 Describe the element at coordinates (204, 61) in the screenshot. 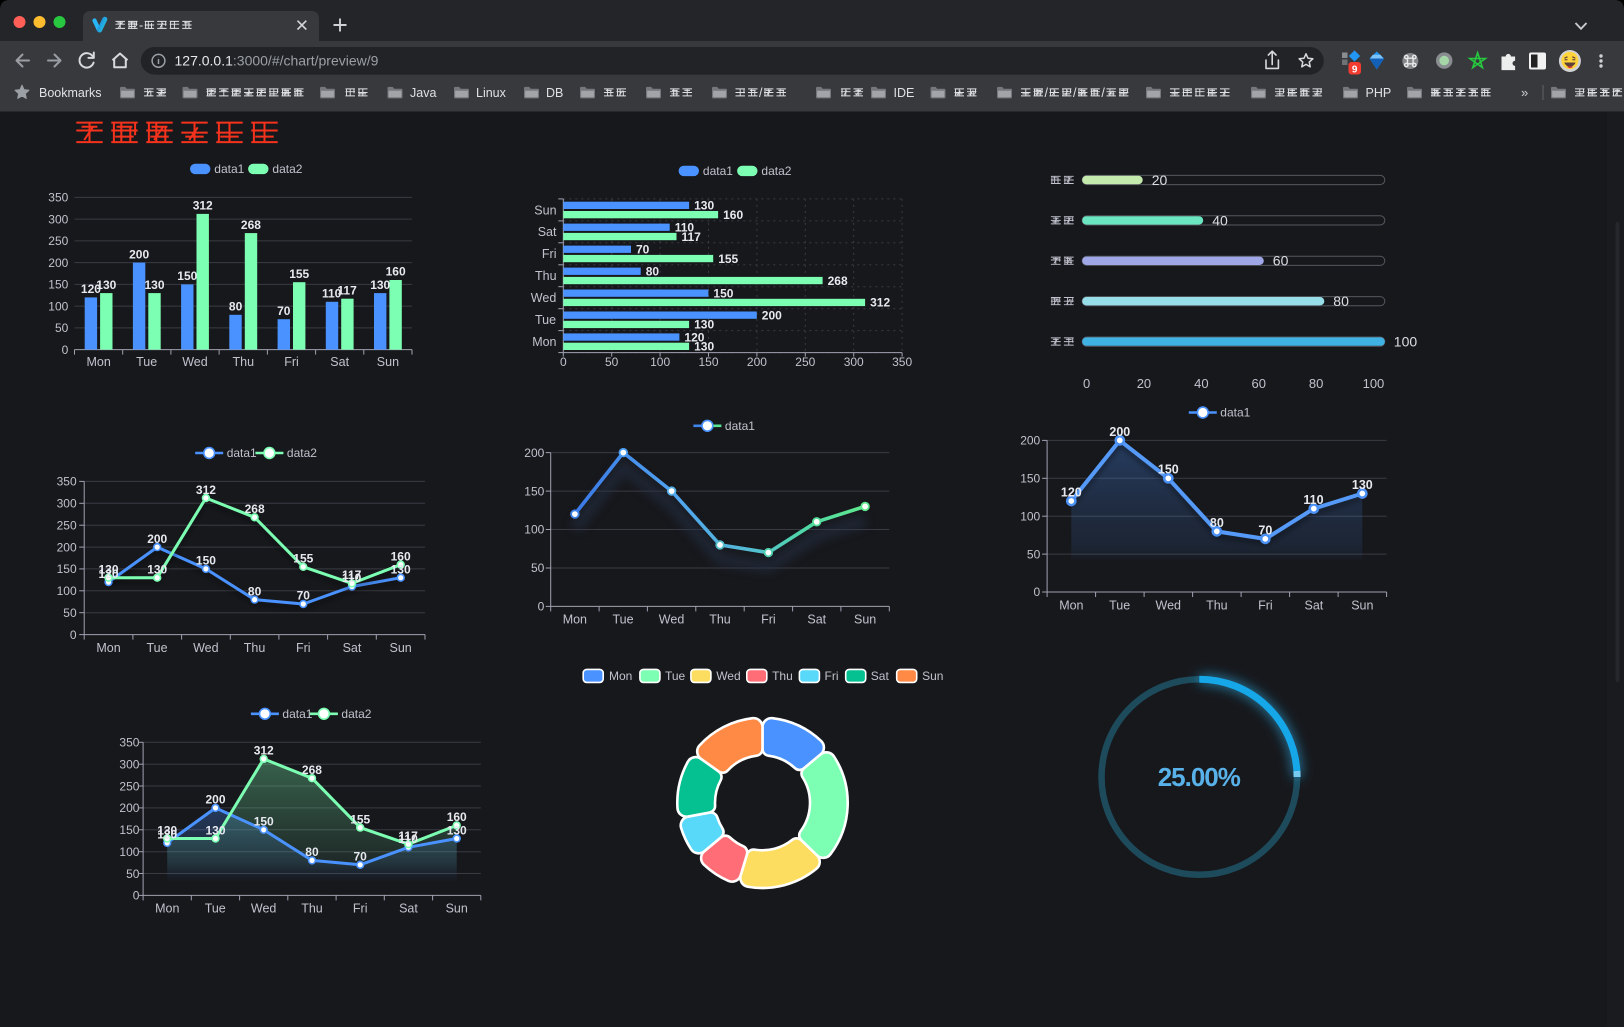

I see `svg-text: 127.0.0.1` at that location.